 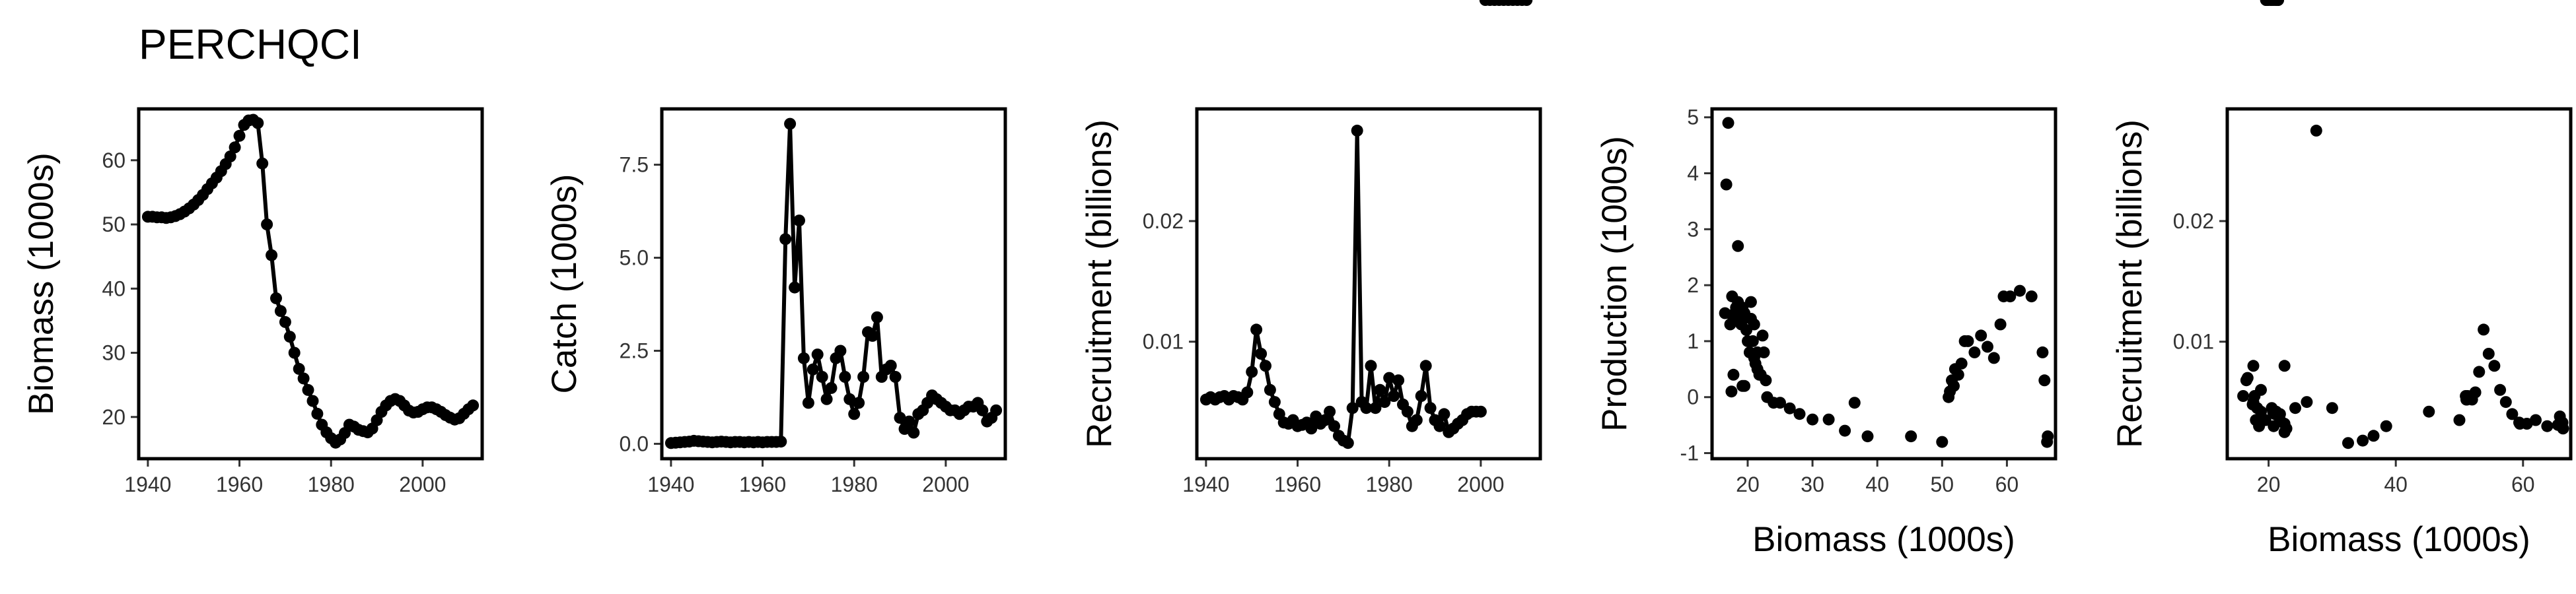 I want to click on y-tick-label: 0.02, so click(x=2194, y=221).